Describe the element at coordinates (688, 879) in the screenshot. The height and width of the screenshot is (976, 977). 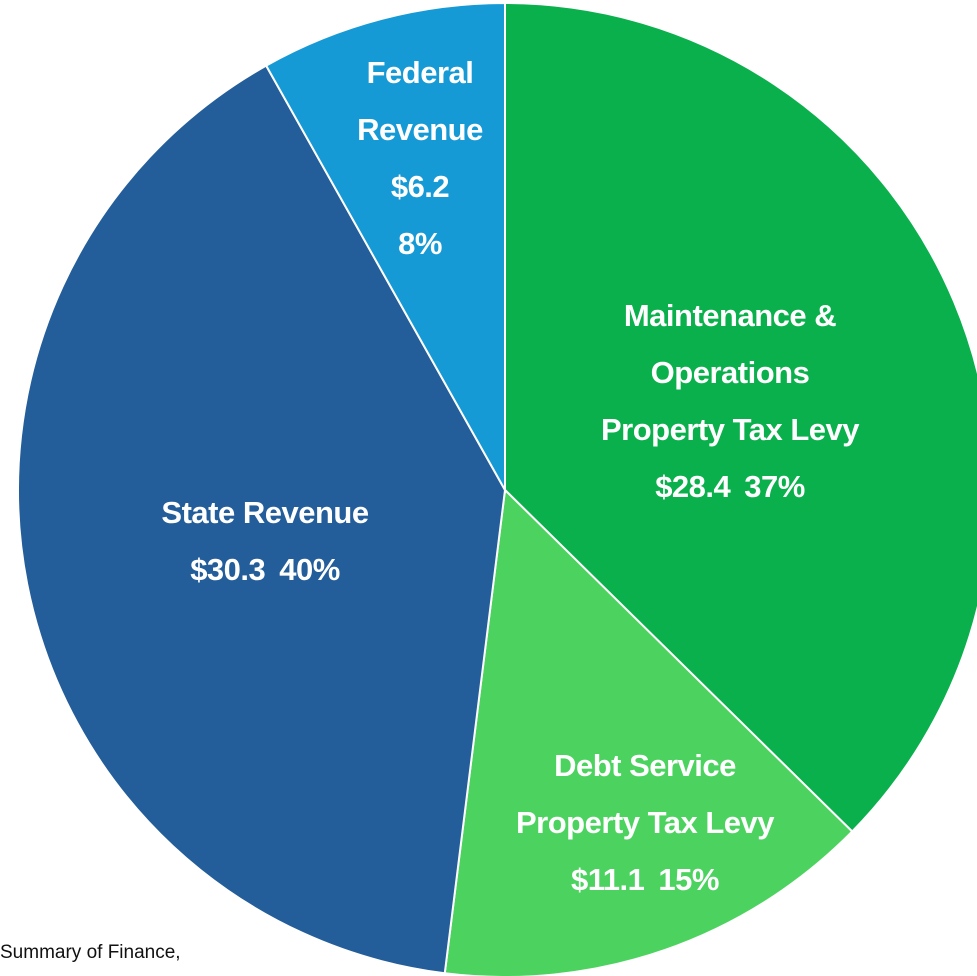
I see `percent-label: 15%` at that location.